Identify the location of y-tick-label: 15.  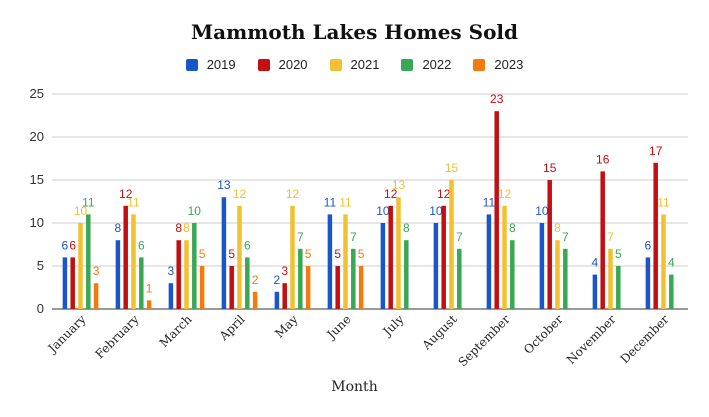
(37, 179).